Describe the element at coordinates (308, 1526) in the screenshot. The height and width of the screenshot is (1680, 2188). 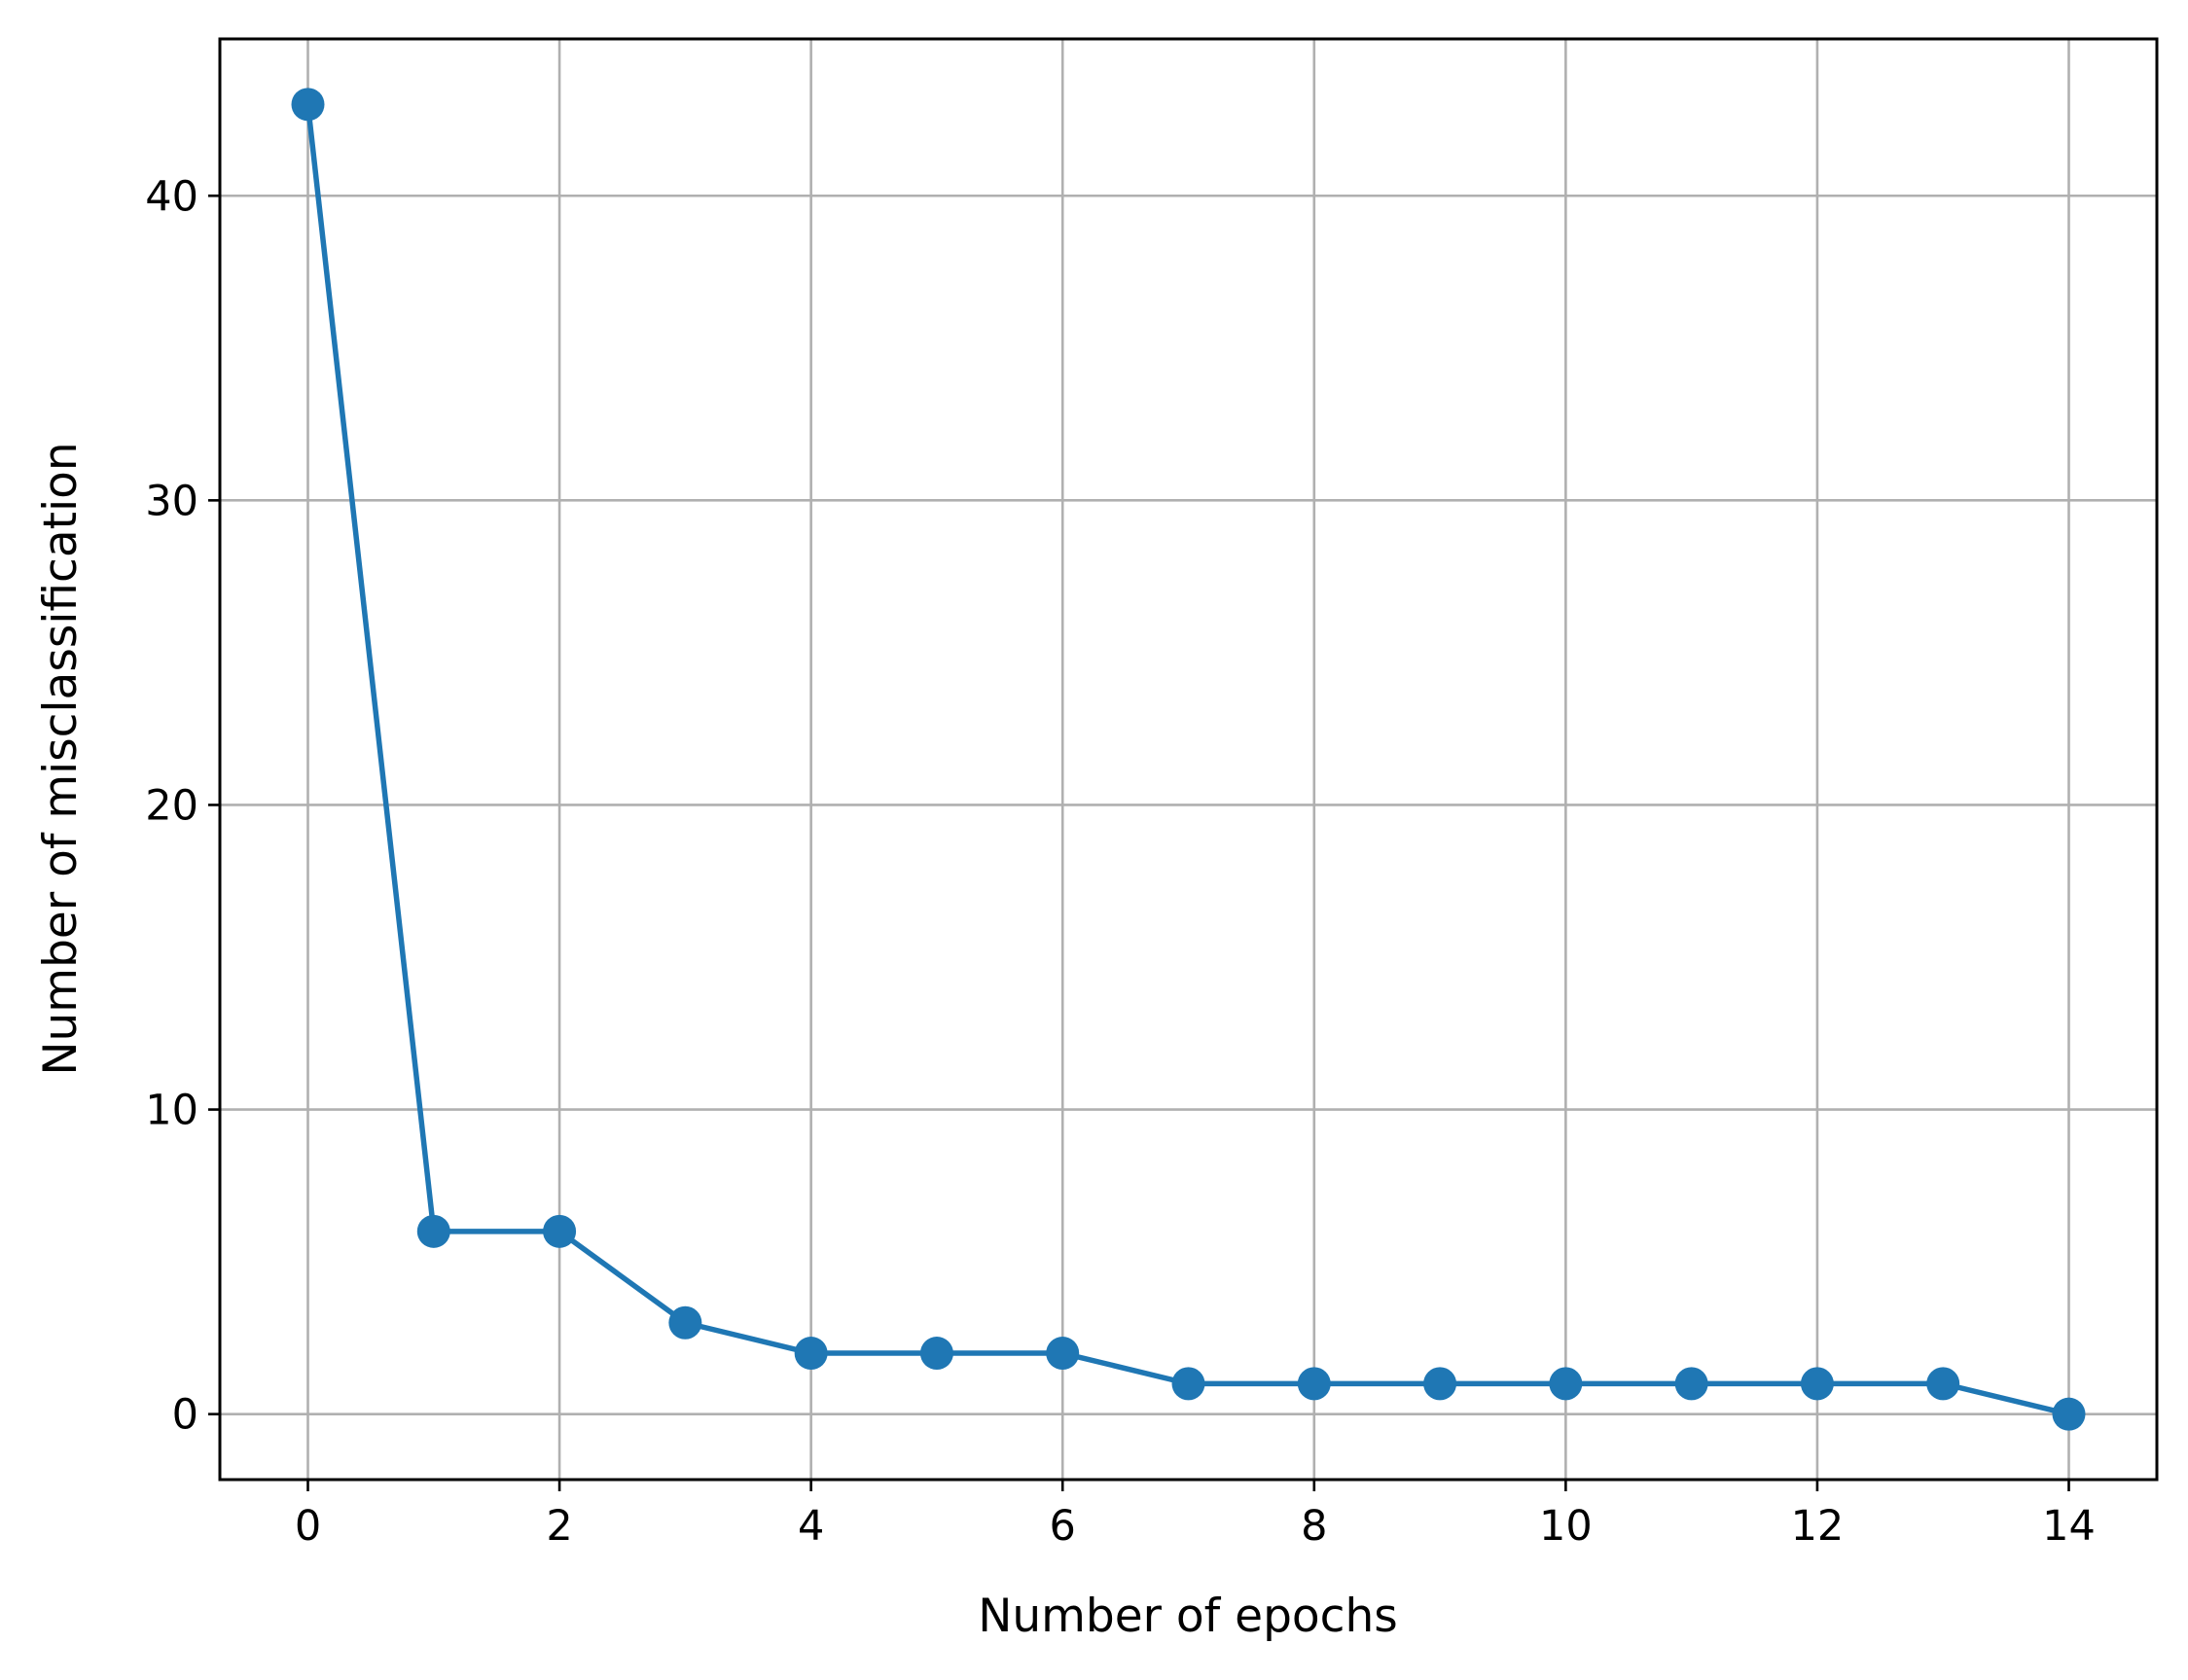
I see `x-tick-label: 0` at that location.